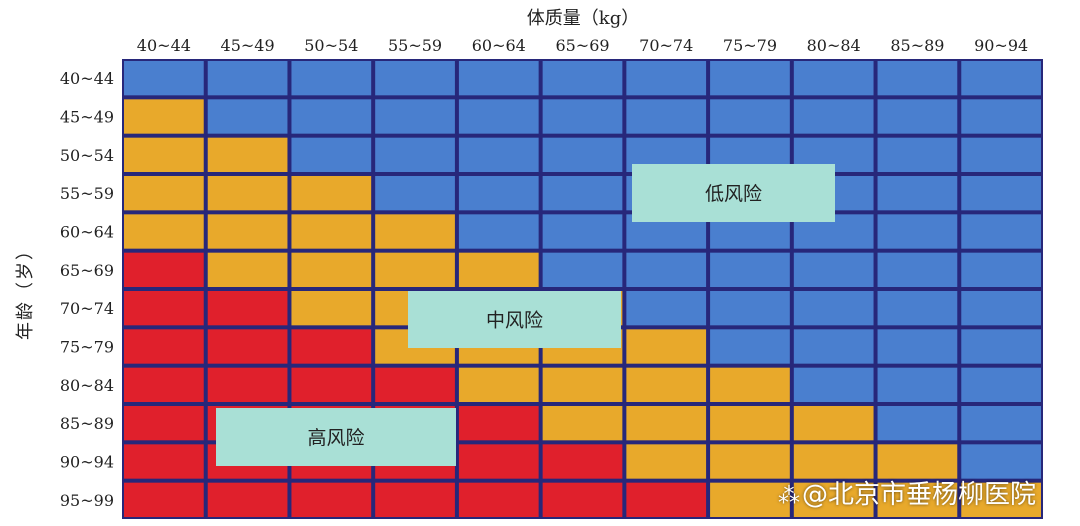 The width and height of the screenshot is (1080, 526). I want to click on x-tick-label: 60~64, so click(499, 45).